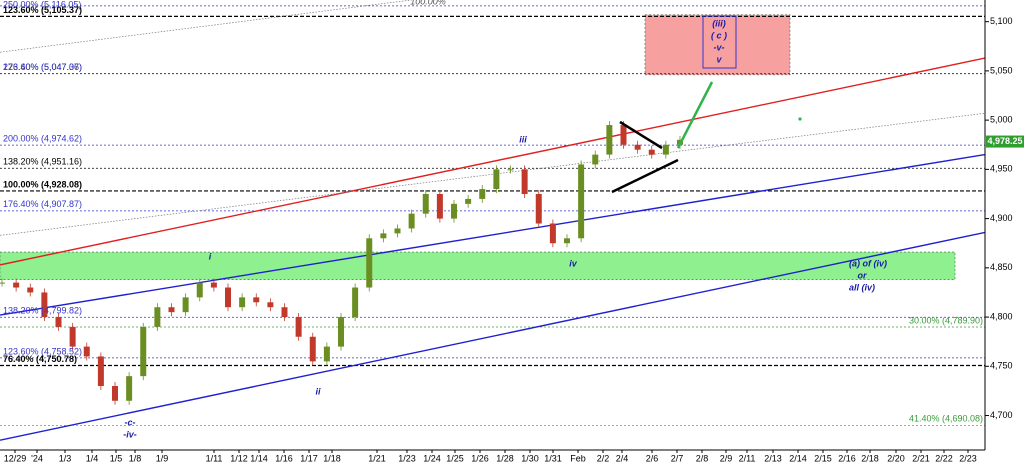 The width and height of the screenshot is (1024, 465). I want to click on projection-arrow, so click(695, 115).